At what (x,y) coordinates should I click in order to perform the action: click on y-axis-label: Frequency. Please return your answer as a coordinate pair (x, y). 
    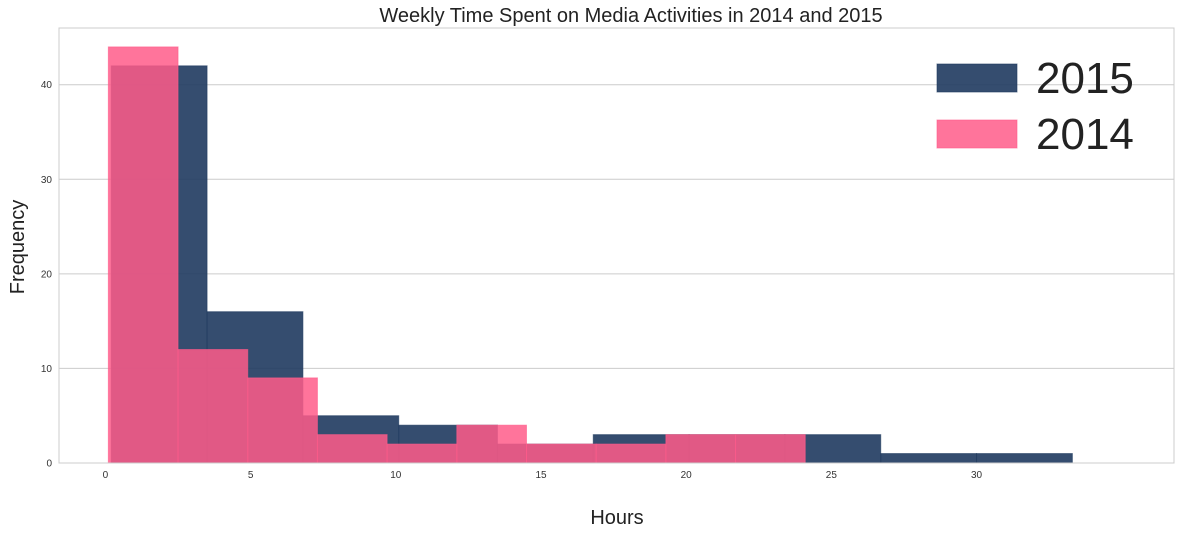
    Looking at the image, I should click on (18, 247).